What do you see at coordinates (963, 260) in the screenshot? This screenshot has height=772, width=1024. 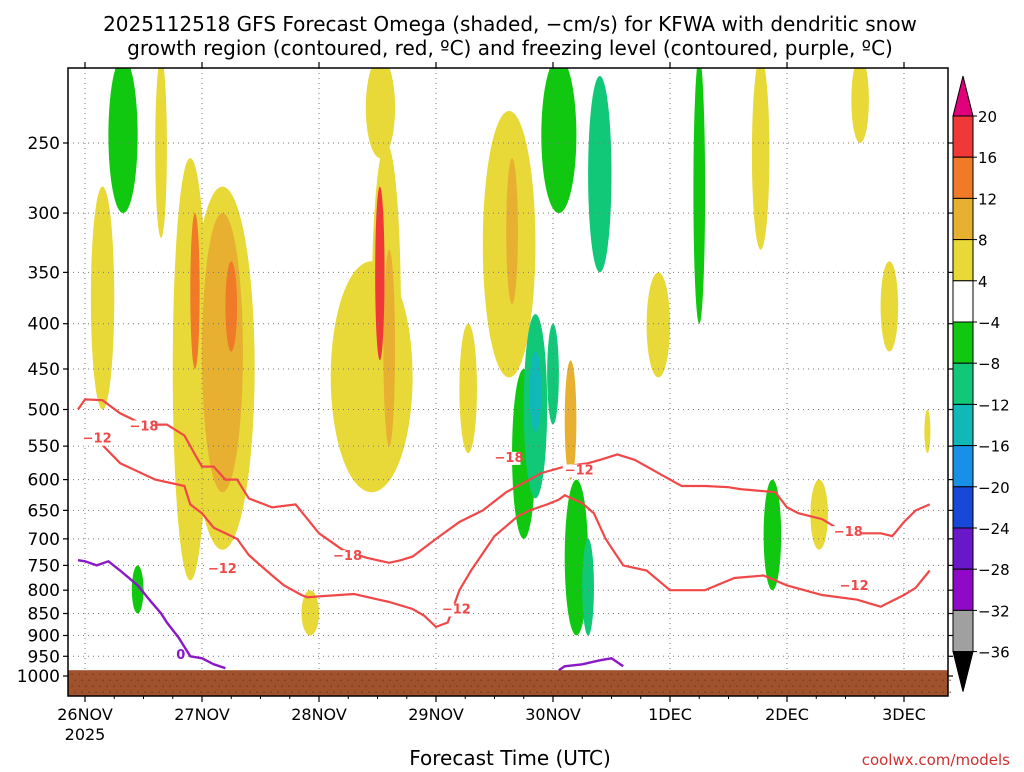 I see `colorbar-segment` at bounding box center [963, 260].